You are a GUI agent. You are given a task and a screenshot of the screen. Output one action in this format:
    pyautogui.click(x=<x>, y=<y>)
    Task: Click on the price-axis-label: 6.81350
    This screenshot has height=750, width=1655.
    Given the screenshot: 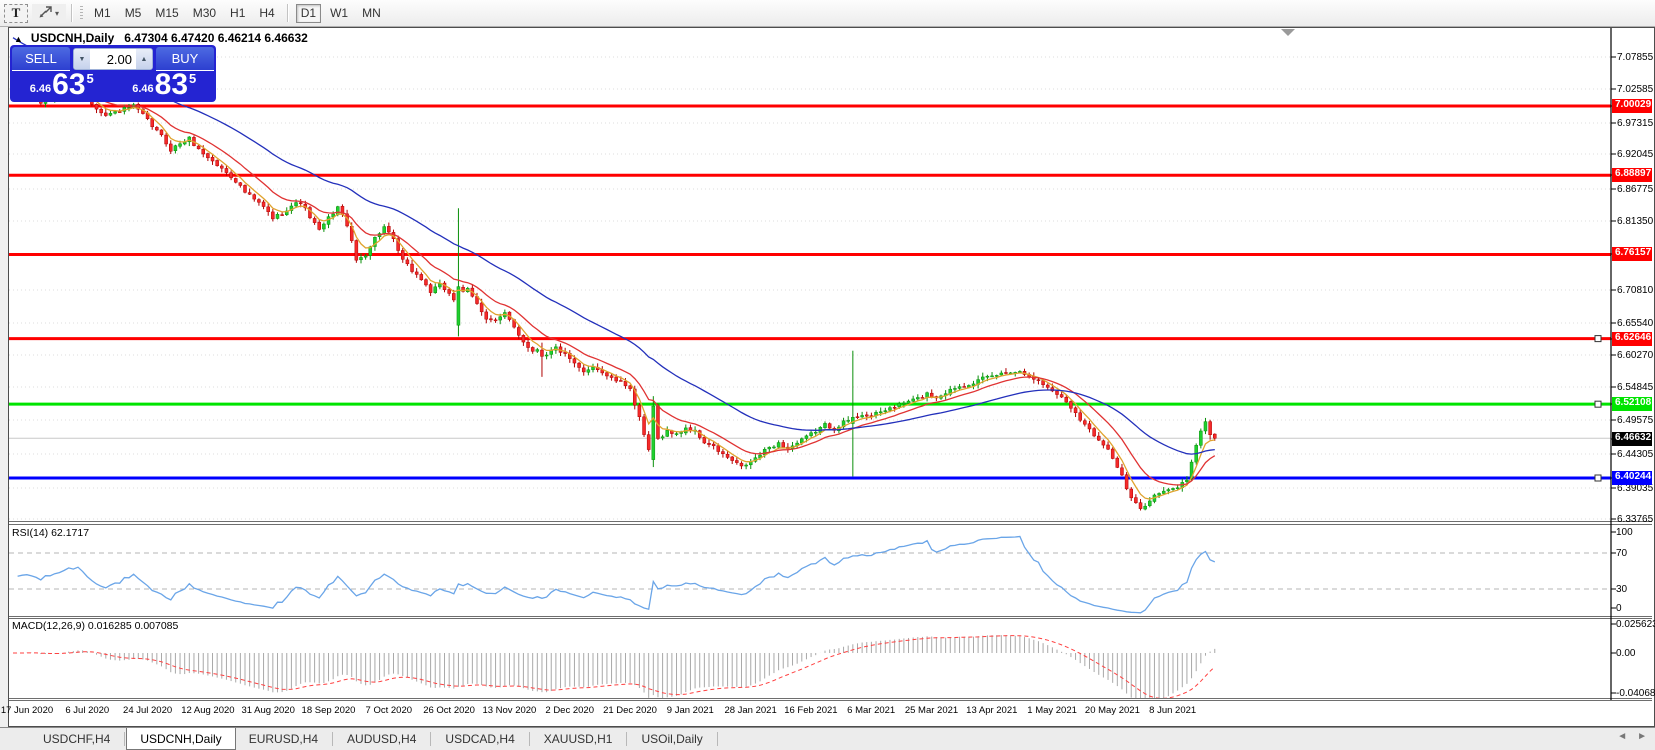 What is the action you would take?
    pyautogui.click(x=1635, y=221)
    